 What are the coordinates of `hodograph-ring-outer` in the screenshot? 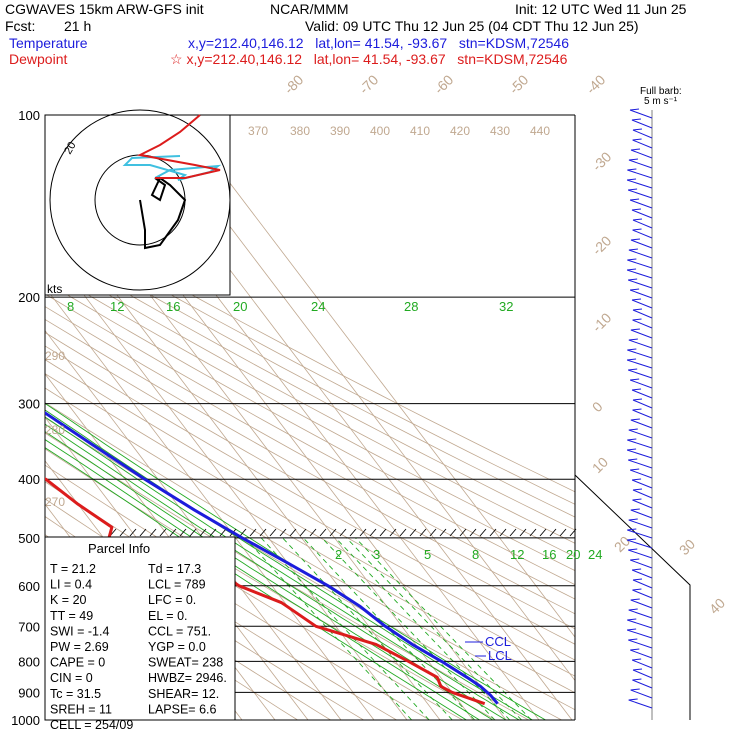 It's located at (140, 200).